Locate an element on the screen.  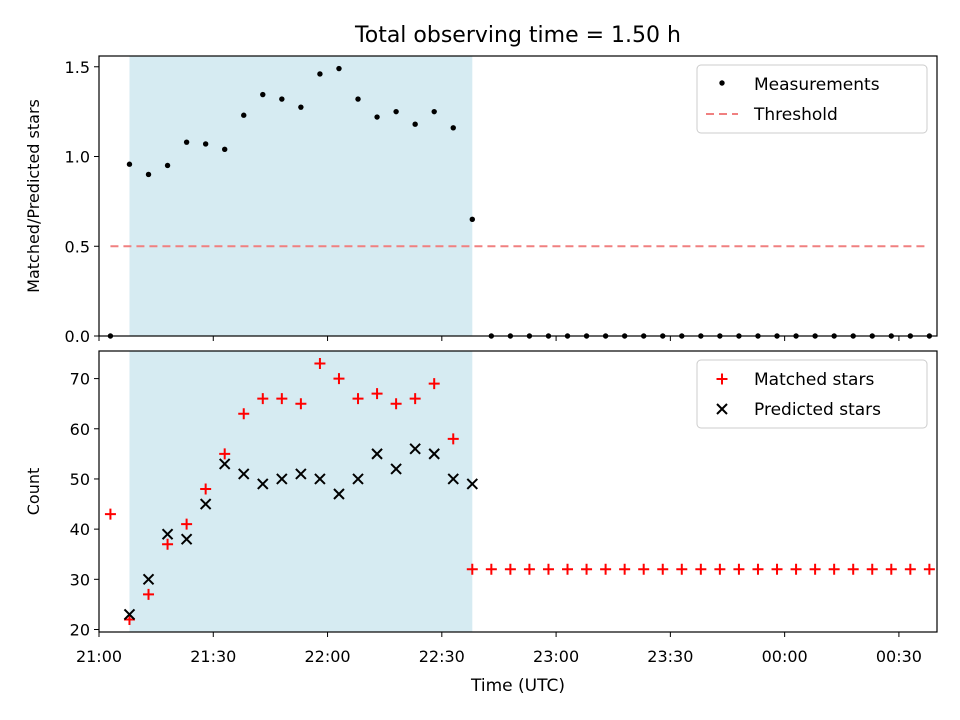
legend-dot-marker is located at coordinates (722, 83).